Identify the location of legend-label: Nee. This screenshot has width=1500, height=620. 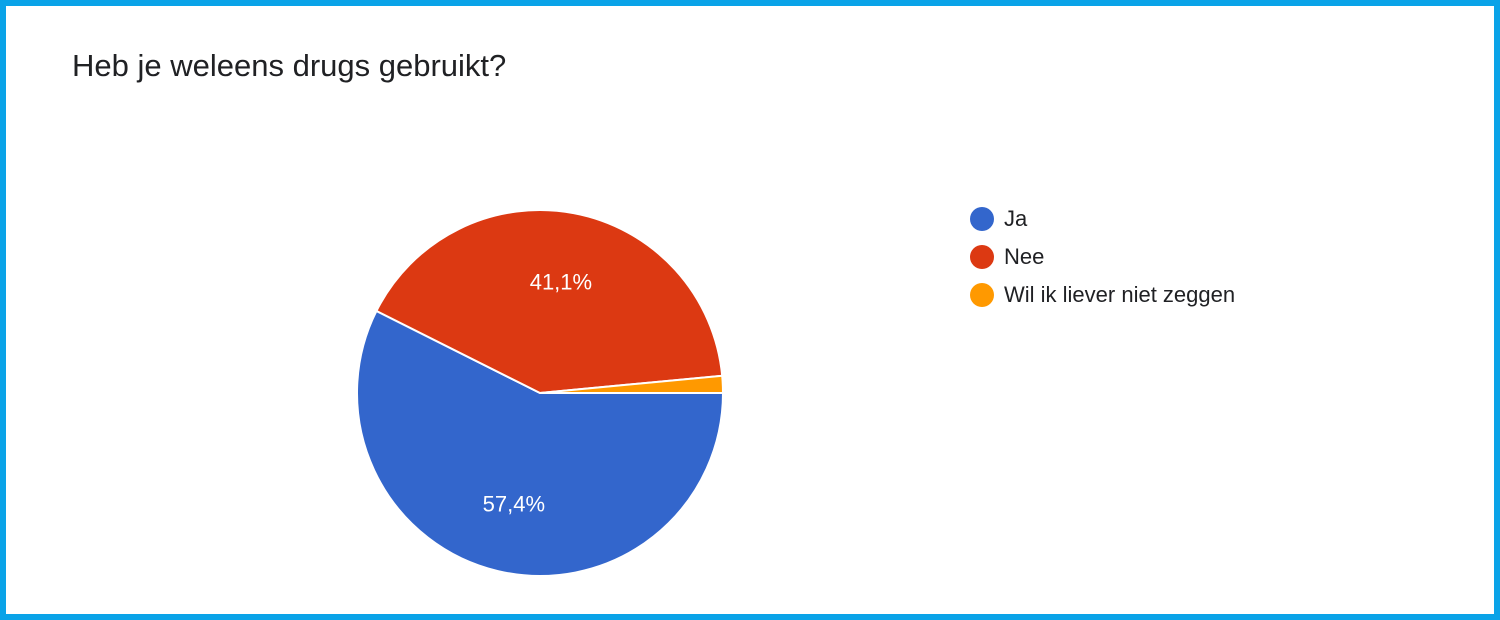
(1024, 256).